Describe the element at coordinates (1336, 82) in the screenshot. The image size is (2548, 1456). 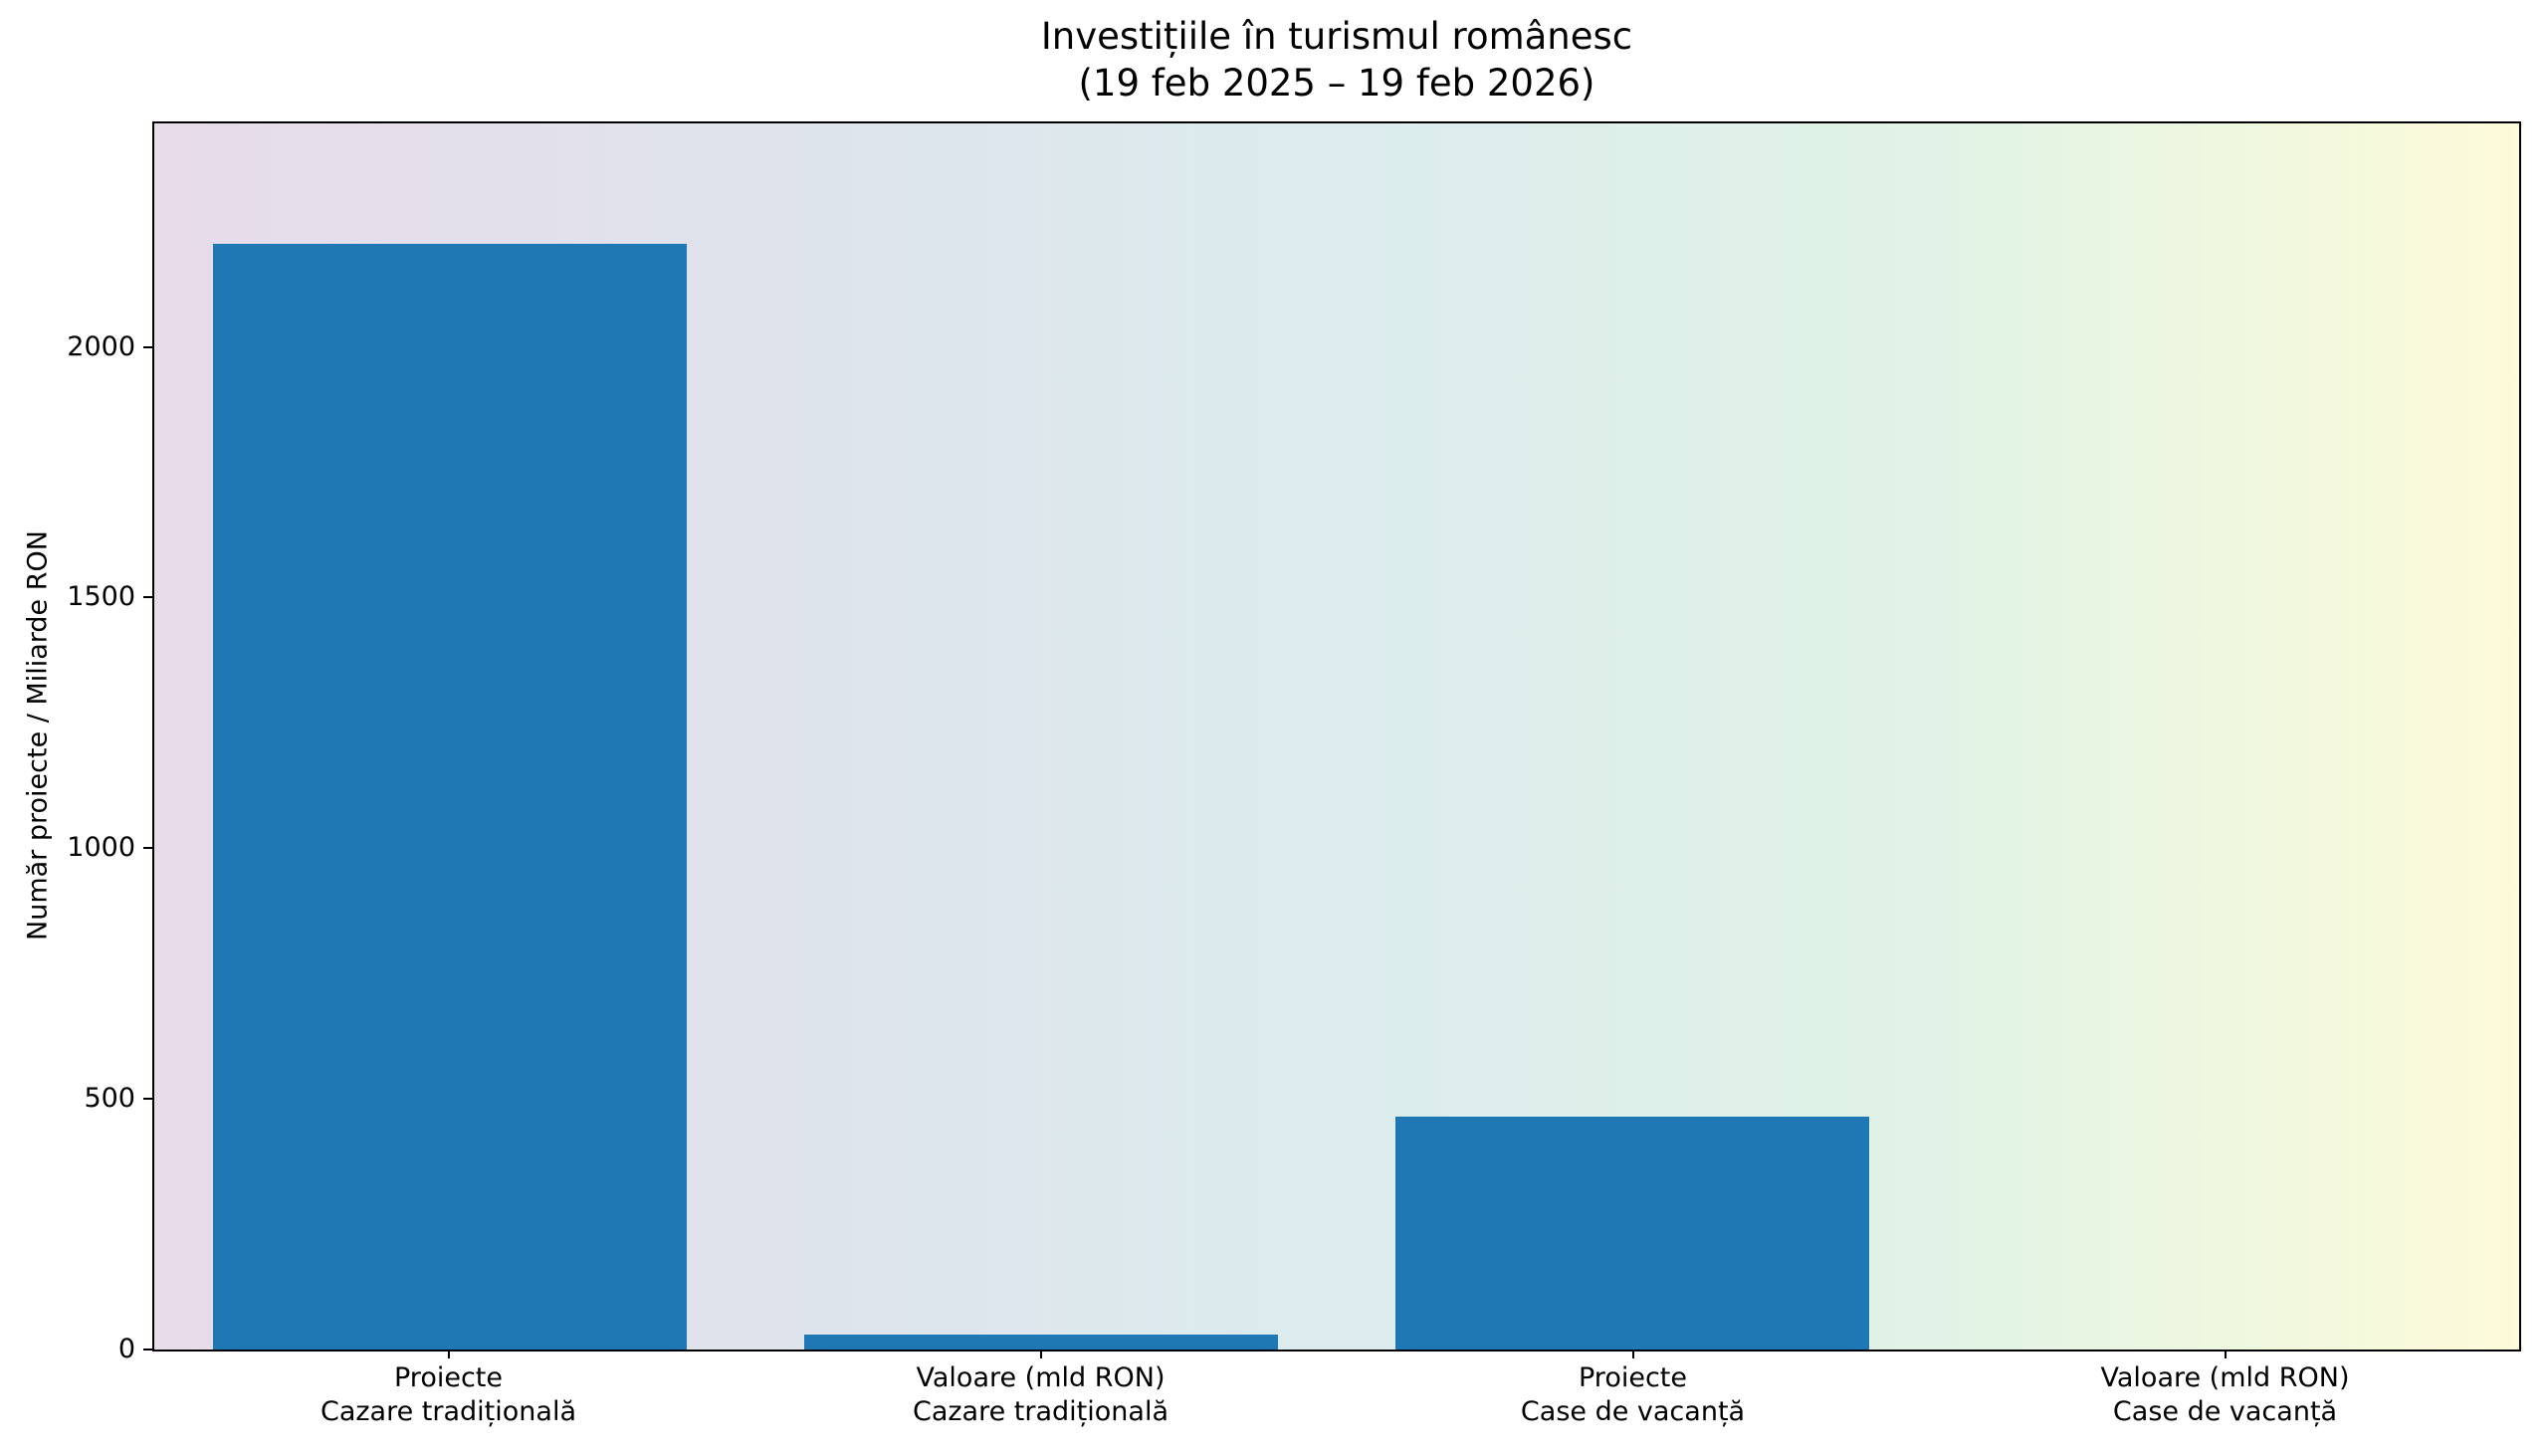
I see `chart-subtitle: (19 feb 2025 – 19 feb 2026)` at that location.